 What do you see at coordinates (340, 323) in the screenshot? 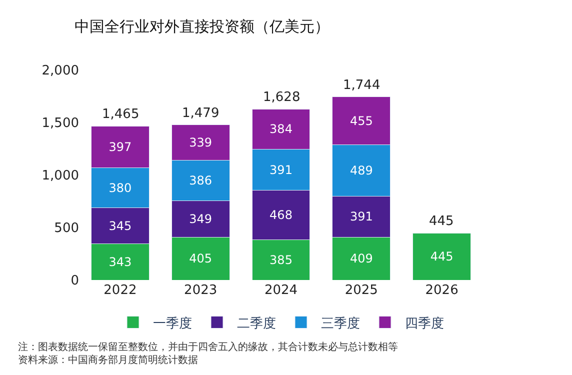
I see `legend-label: 三季度` at bounding box center [340, 323].